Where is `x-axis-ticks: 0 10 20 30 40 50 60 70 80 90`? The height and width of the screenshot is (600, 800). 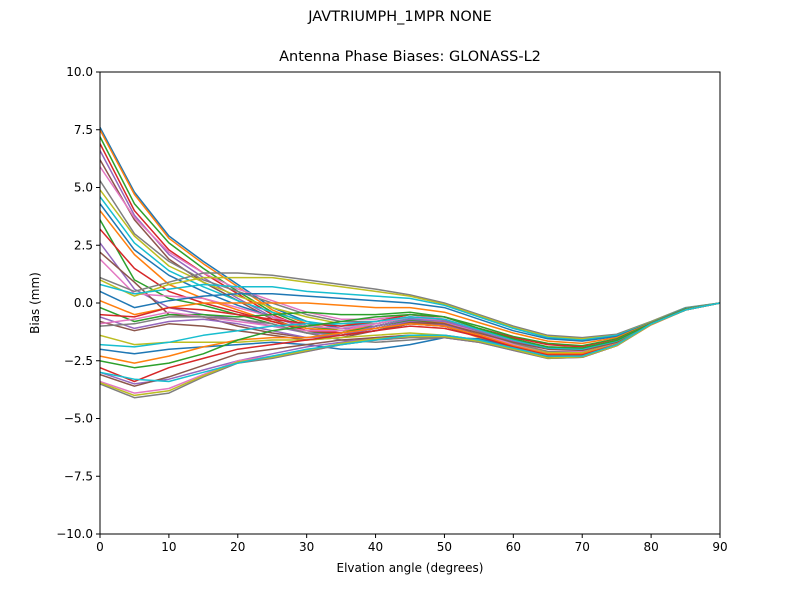
x-axis-ticks: 0 10 20 30 40 50 60 70 80 90 is located at coordinates (412, 544).